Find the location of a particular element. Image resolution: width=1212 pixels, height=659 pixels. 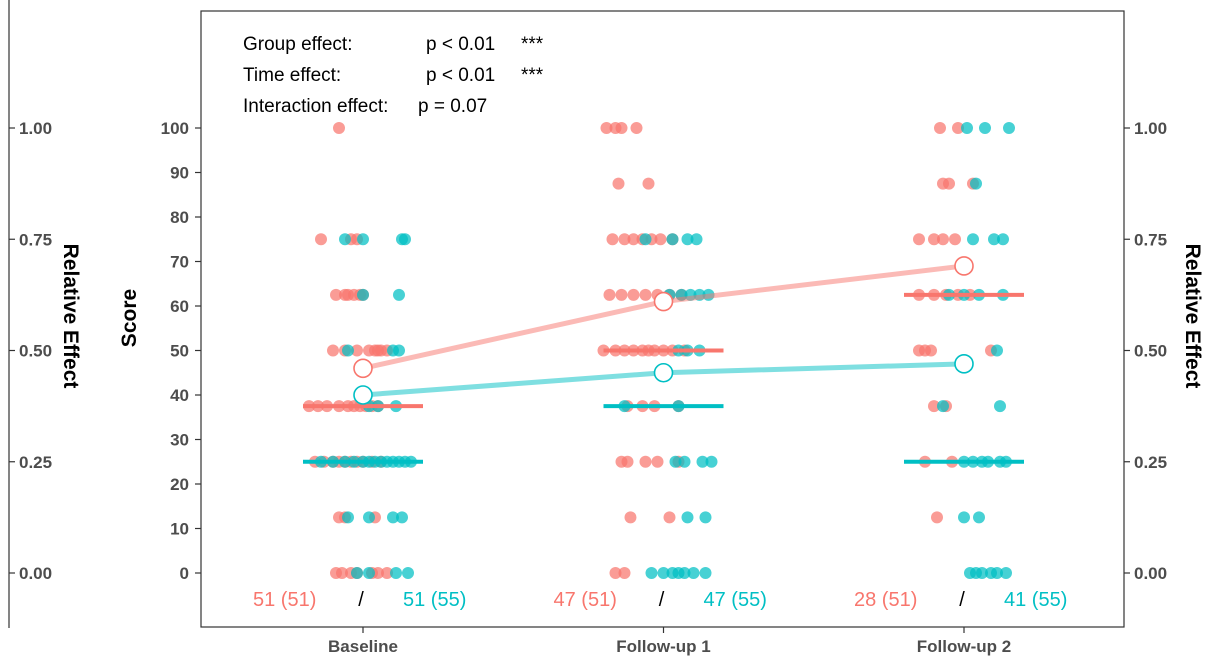

annotation-time-label: Time effect: is located at coordinates (292, 75).